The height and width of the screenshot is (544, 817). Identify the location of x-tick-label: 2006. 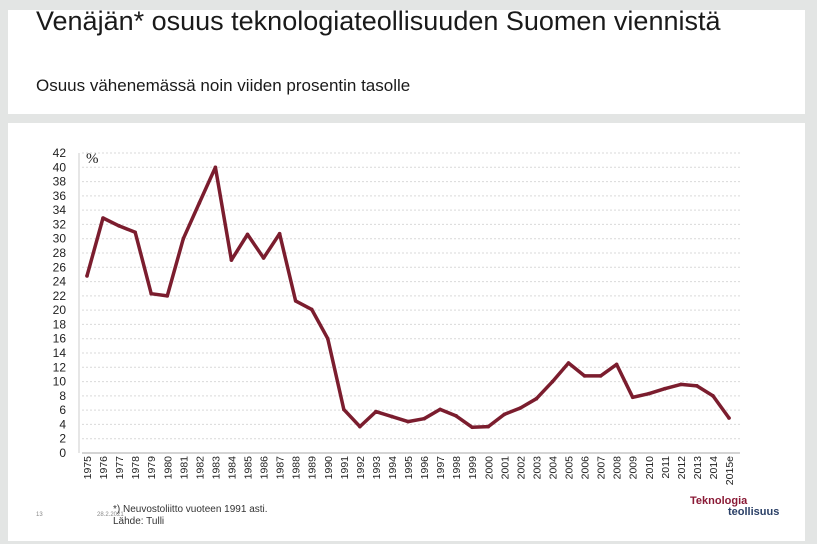
(586, 468).